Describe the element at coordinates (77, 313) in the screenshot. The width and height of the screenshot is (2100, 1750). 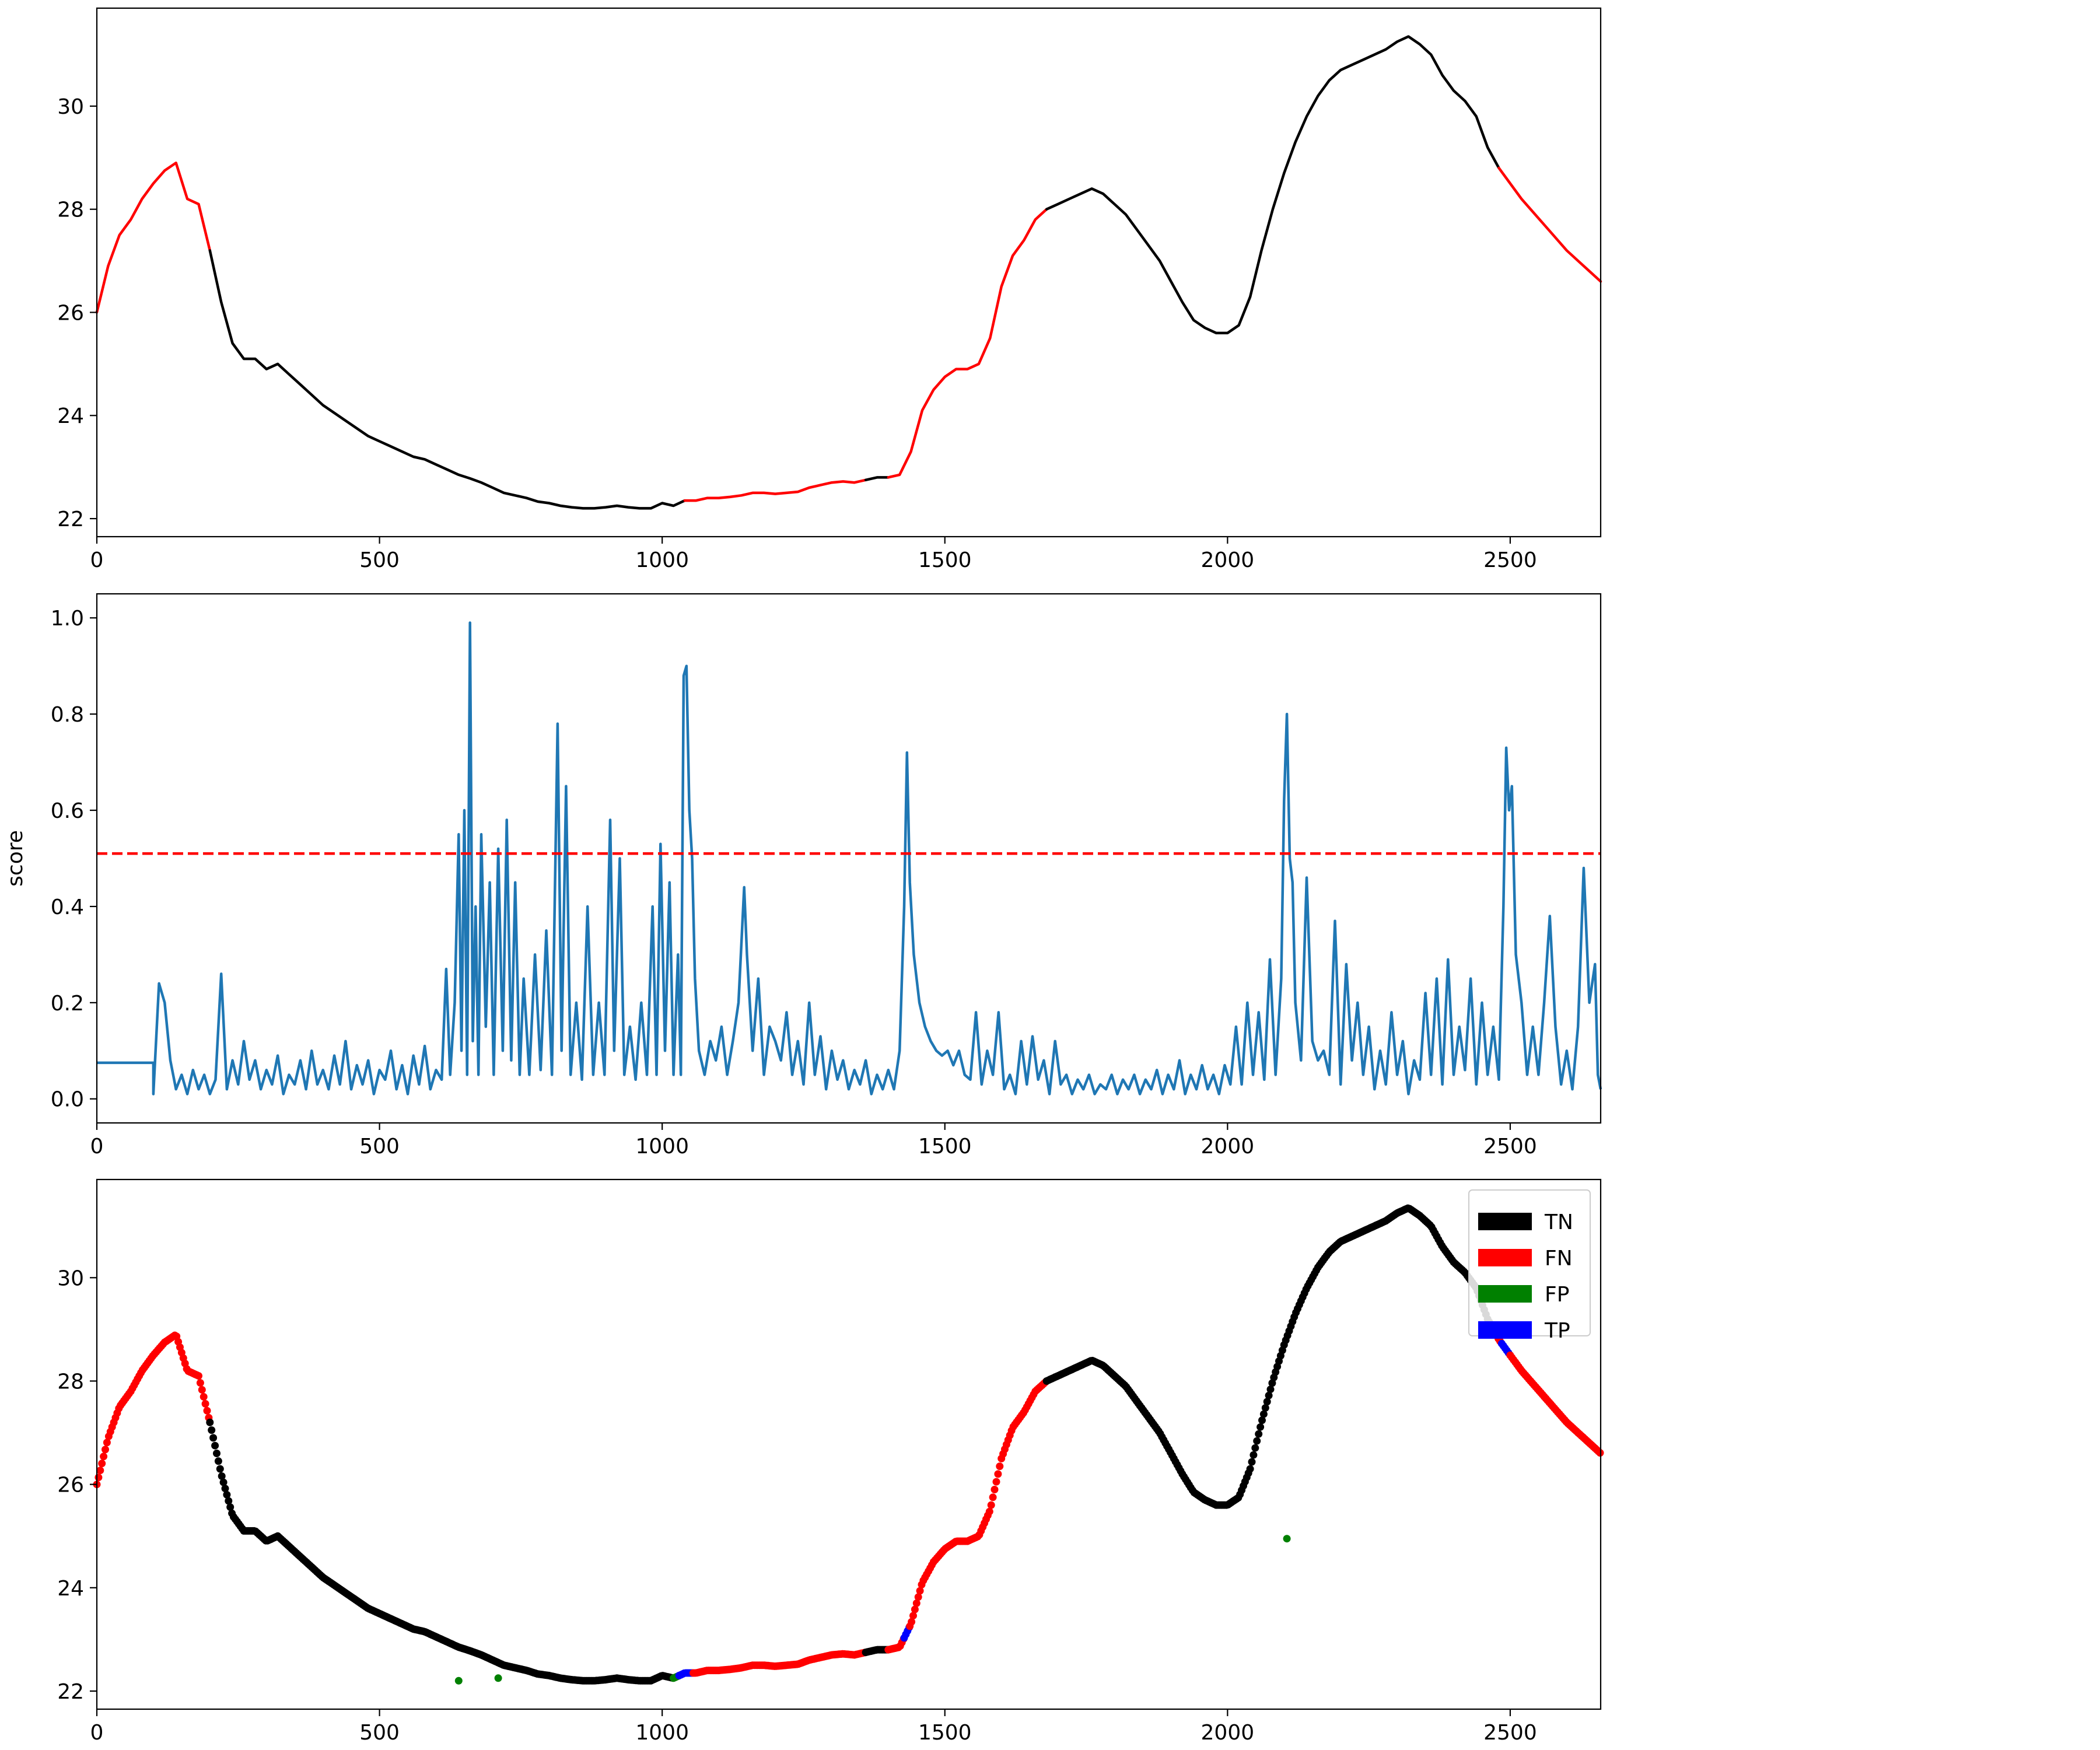
I see `timeseries-y-ticks: 22 24 26 28 30` at that location.